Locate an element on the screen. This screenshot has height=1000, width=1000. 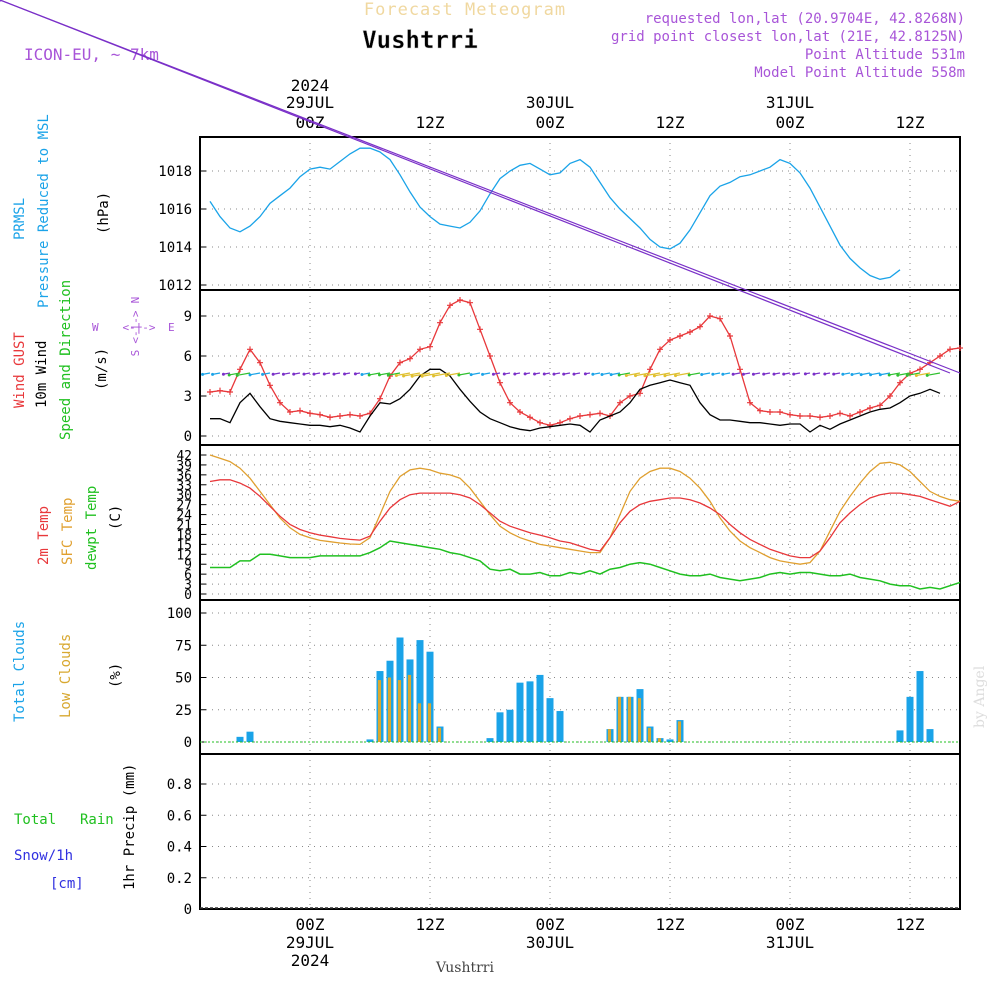
total-rain-label: Total is located at coordinates (35, 820).